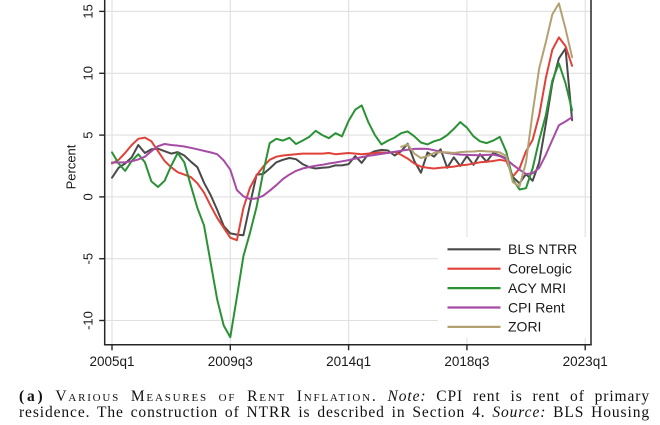 This screenshot has height=425, width=660. I want to click on svg-text: 0, so click(87, 196).